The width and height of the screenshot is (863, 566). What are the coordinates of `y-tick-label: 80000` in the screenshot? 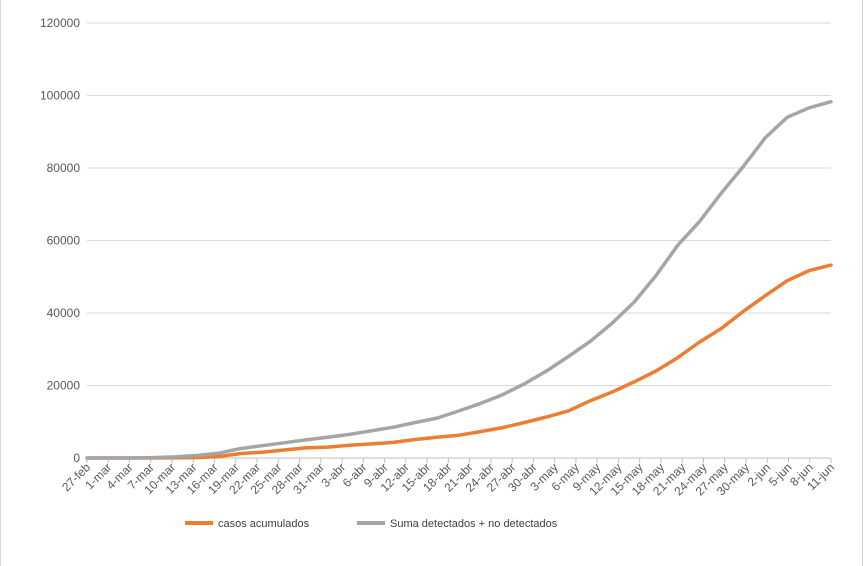 It's located at (64, 168).